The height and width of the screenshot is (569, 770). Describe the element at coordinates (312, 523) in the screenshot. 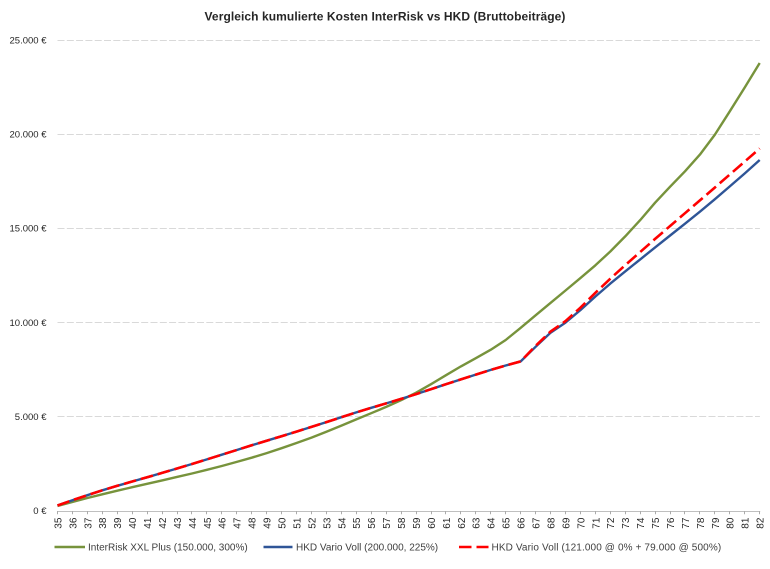

I see `svg-text: 52` at that location.